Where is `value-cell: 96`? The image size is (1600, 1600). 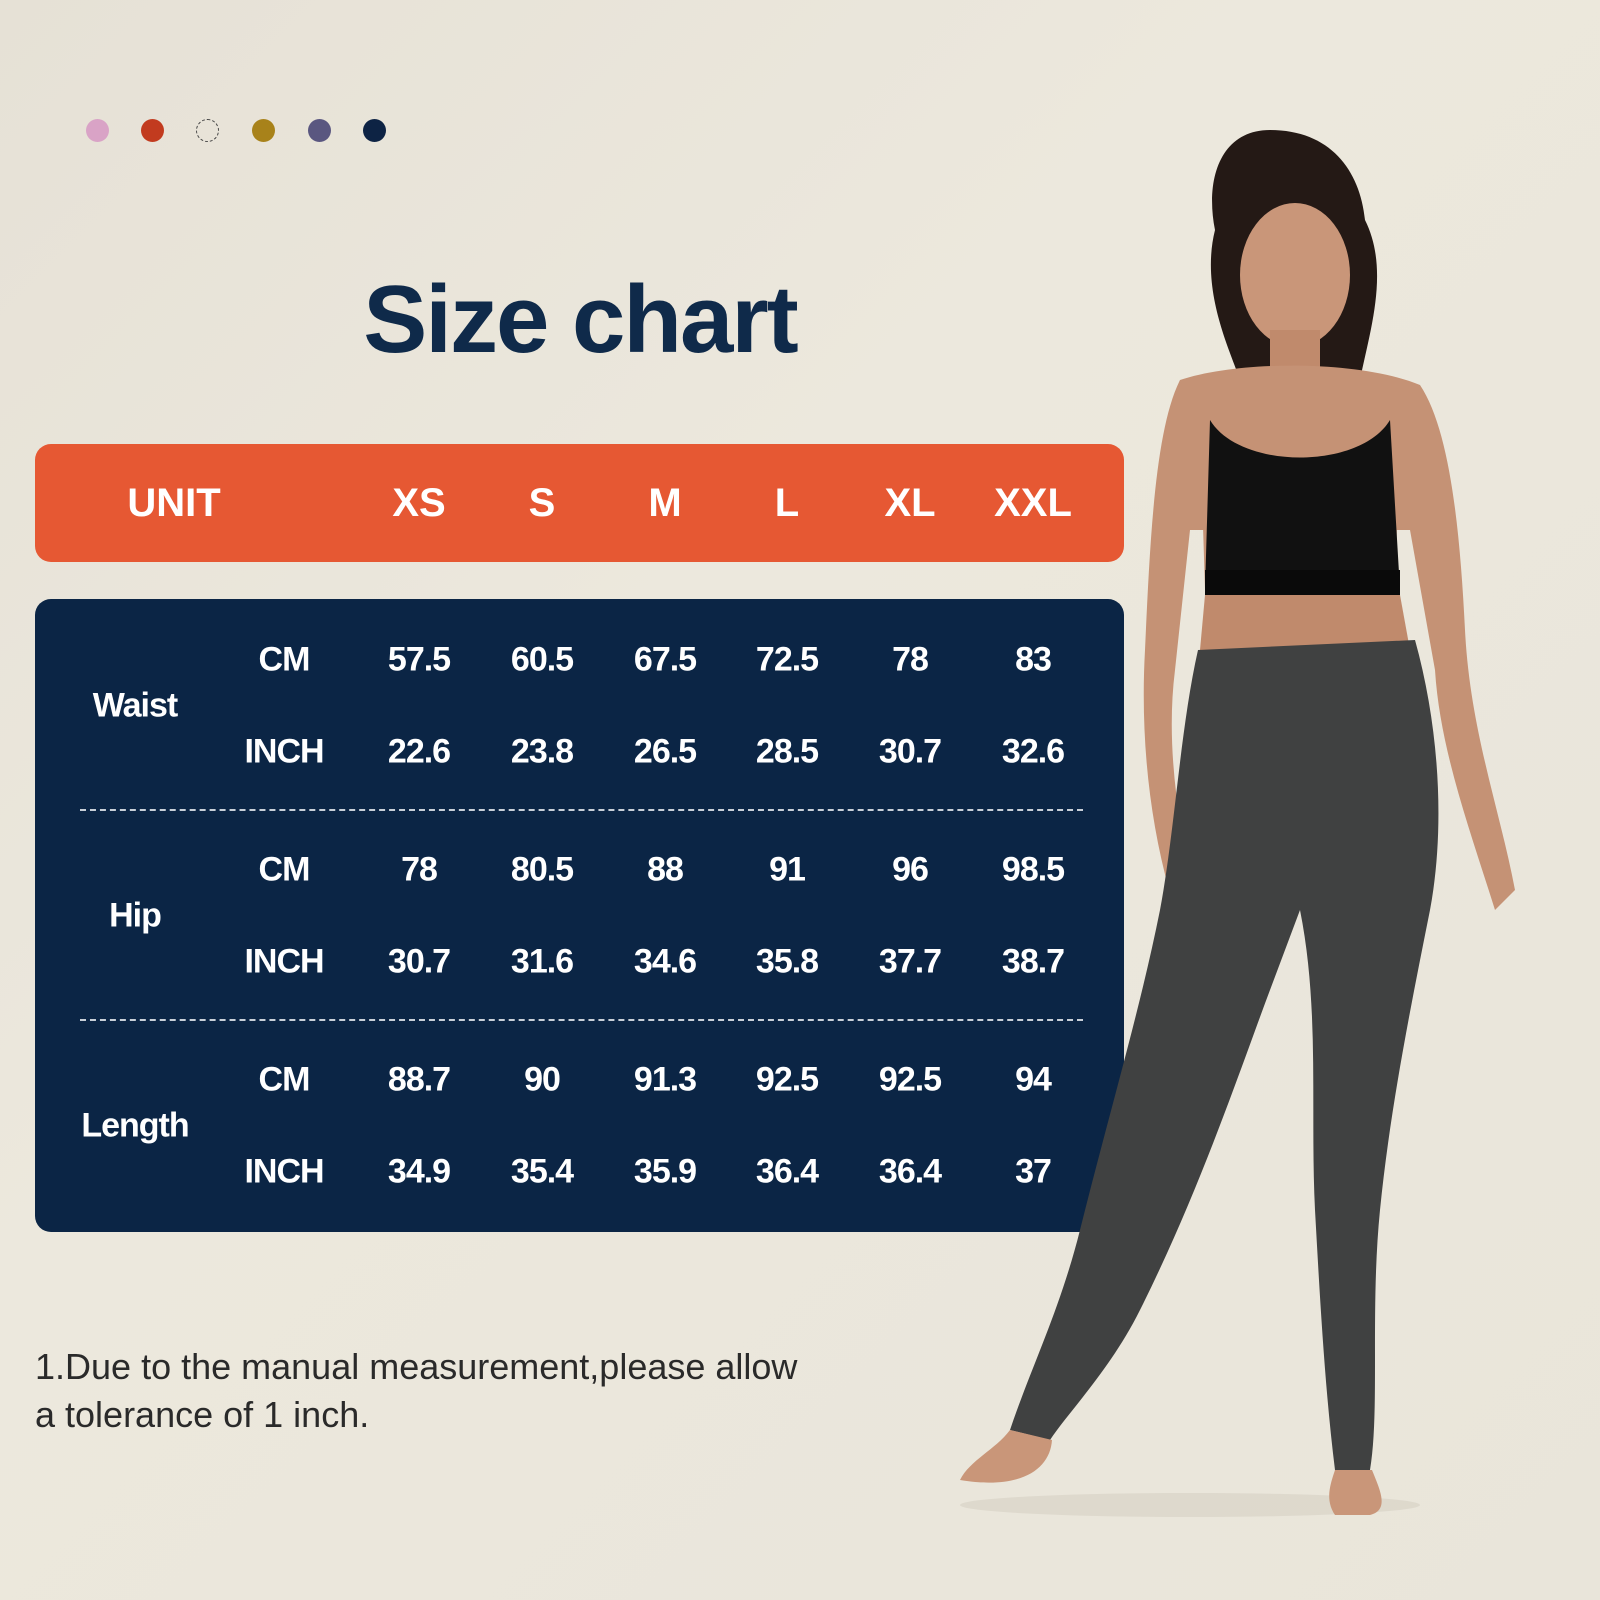 value-cell: 96 is located at coordinates (910, 869).